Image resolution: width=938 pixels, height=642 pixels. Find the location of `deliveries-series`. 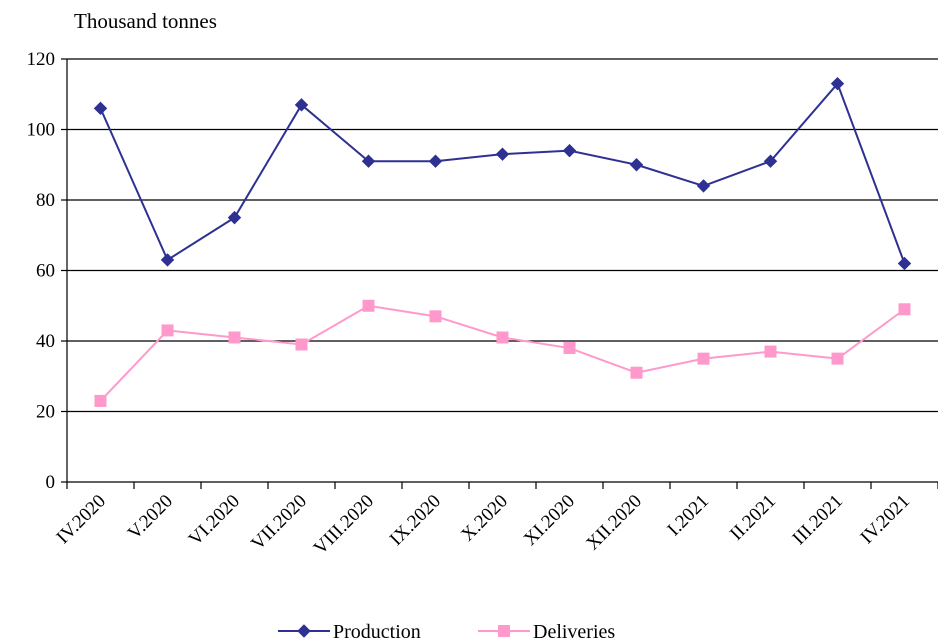

deliveries-series is located at coordinates (502, 353).